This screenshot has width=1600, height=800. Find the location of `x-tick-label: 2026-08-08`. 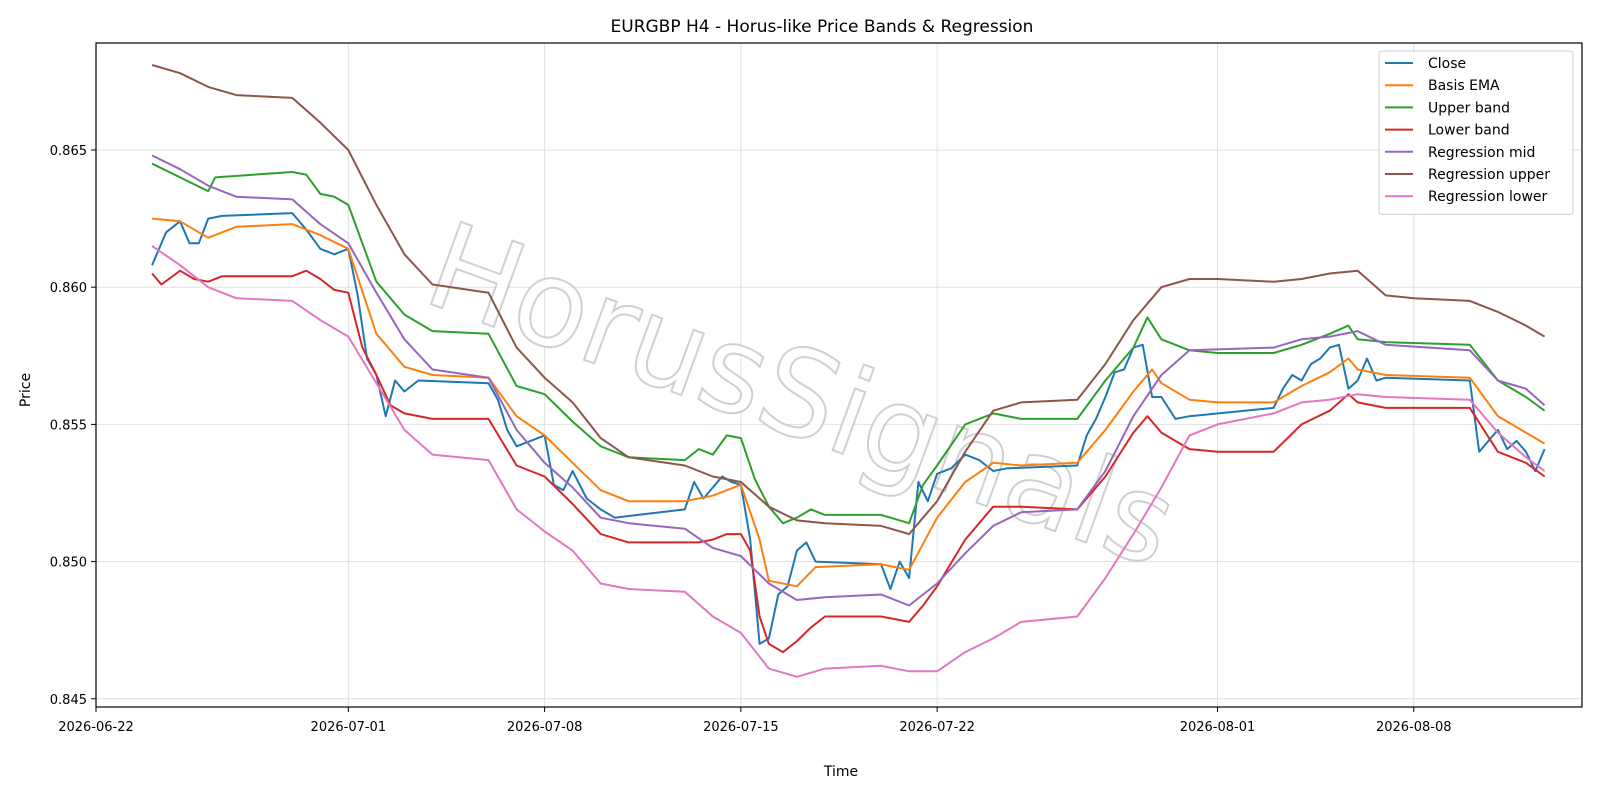

x-tick-label: 2026-08-08 is located at coordinates (1414, 727).